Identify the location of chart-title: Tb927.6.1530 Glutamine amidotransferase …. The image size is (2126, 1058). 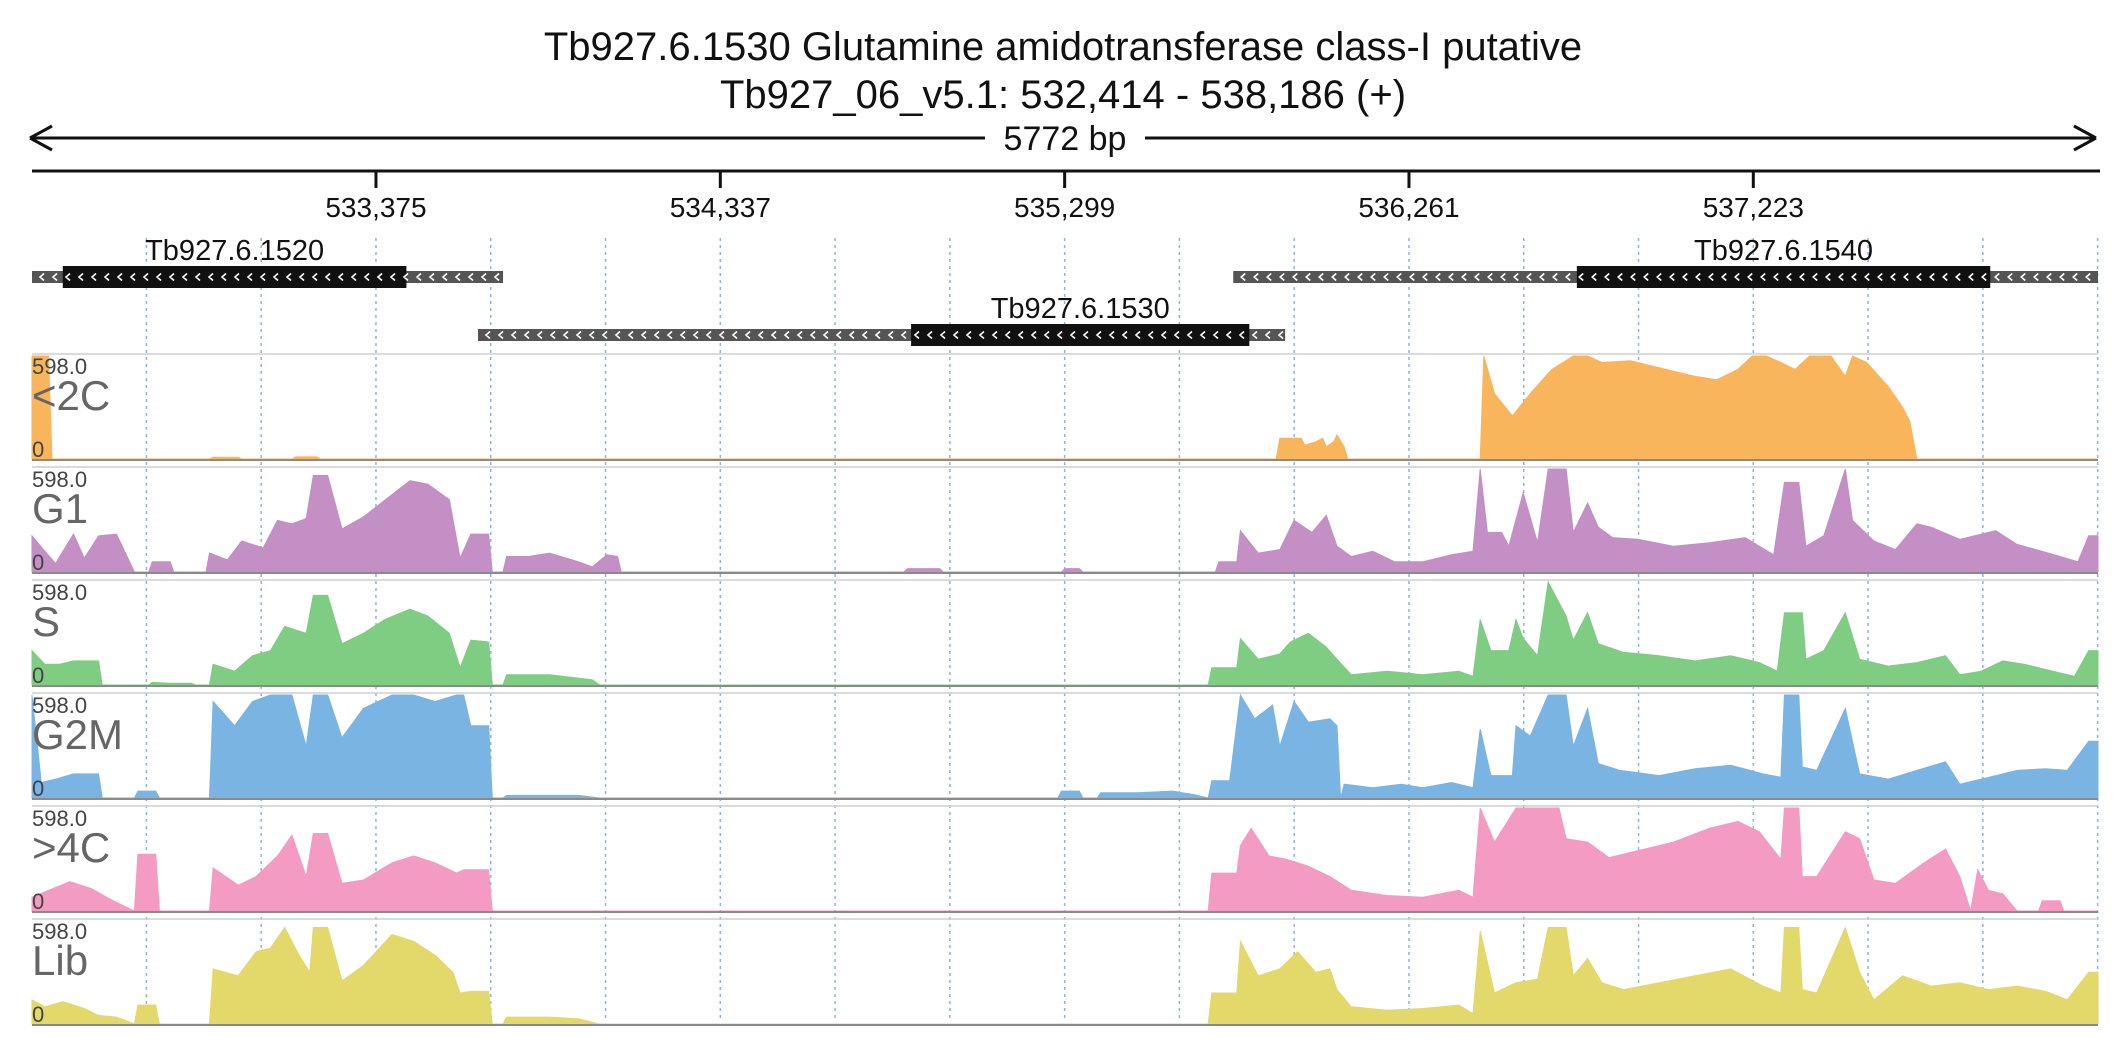
(1063, 47).